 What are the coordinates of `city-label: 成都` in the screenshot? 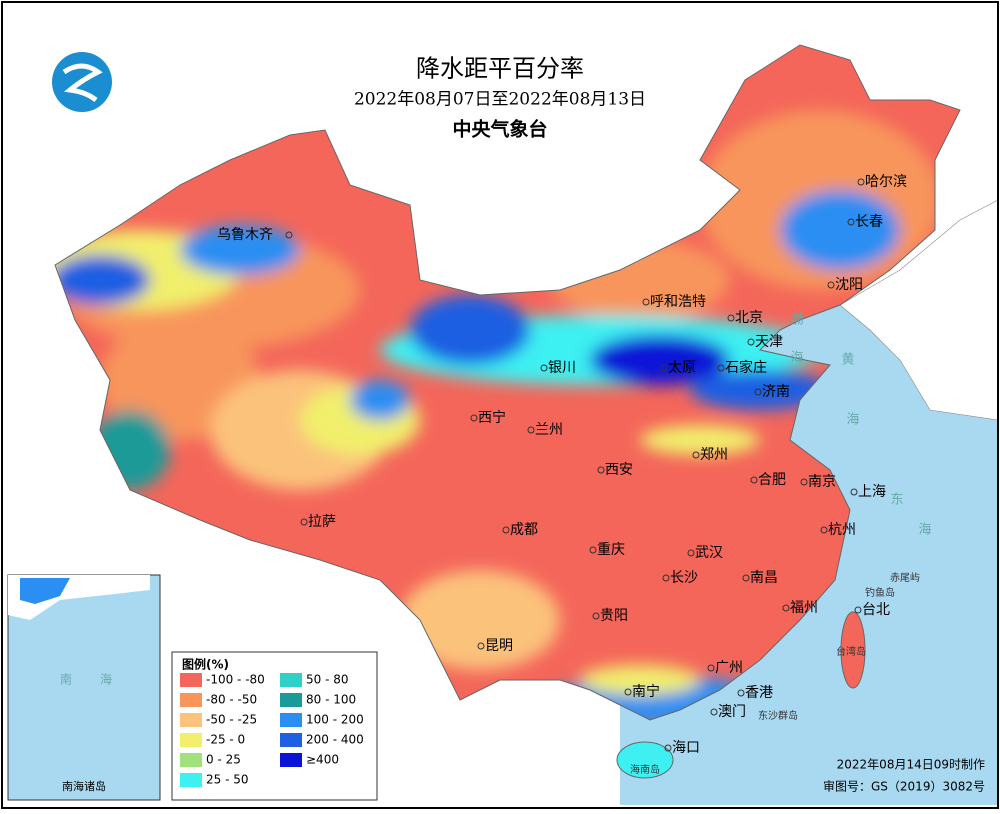 It's located at (524, 530).